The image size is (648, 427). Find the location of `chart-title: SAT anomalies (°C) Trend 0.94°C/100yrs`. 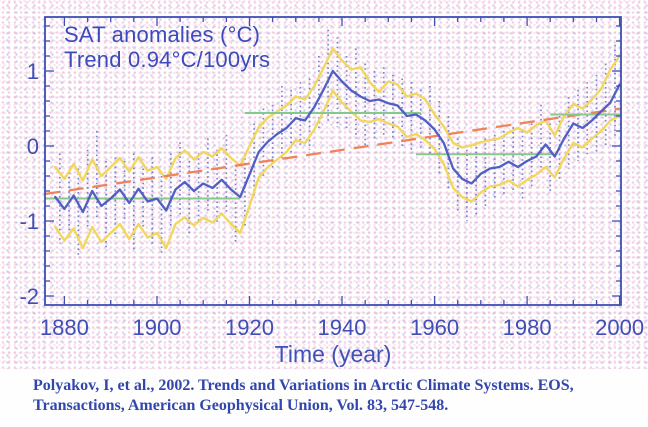

chart-title: SAT anomalies (°C) Trend 0.94°C/100yrs is located at coordinates (167, 47).